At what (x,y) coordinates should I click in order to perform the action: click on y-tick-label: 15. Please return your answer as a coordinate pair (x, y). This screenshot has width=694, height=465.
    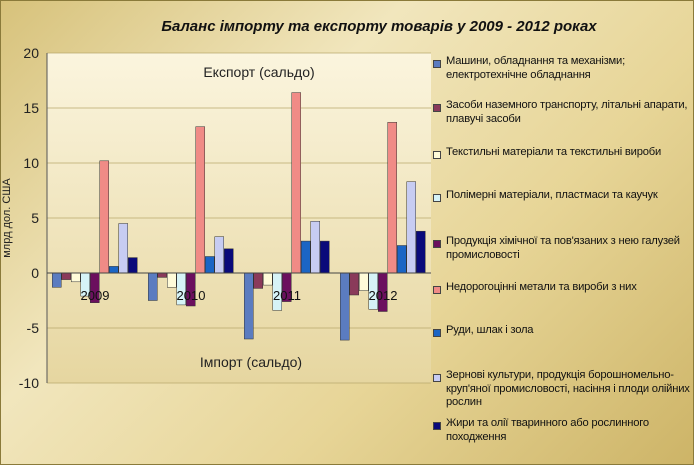
    Looking at the image, I should click on (31, 108).